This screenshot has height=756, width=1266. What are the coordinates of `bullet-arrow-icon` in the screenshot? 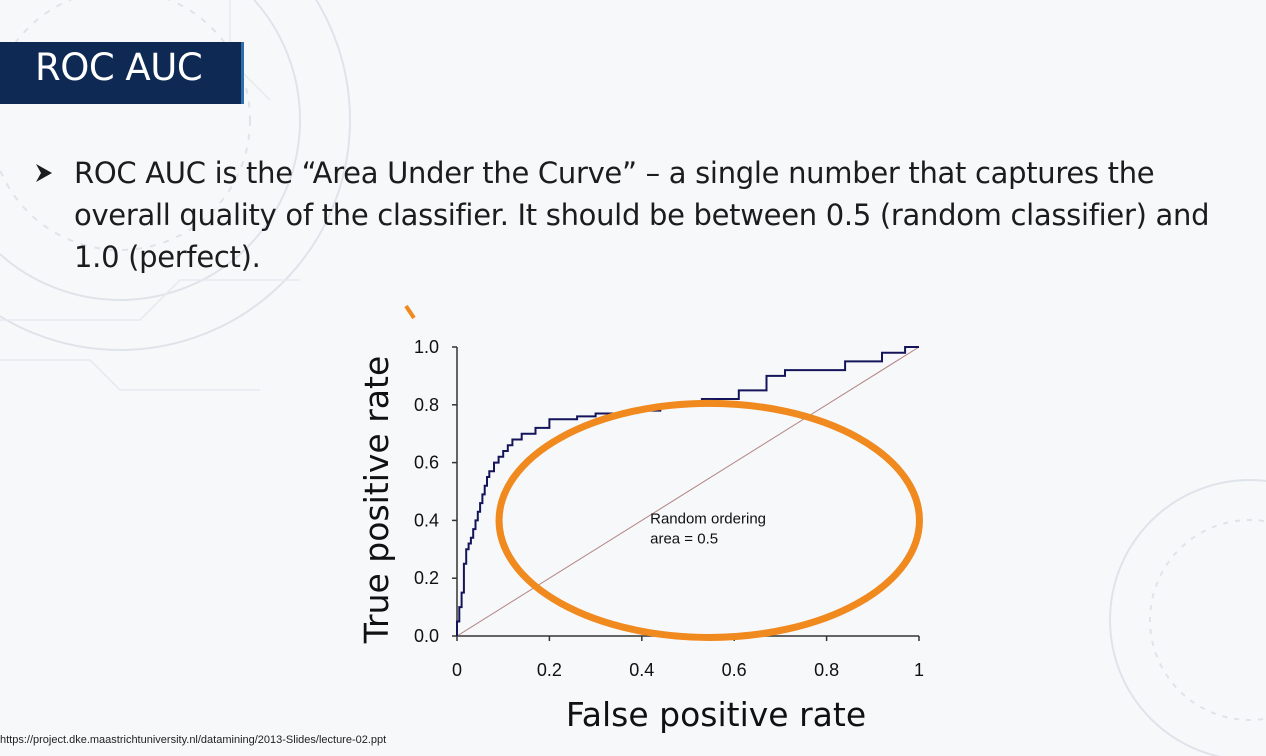 It's located at (44, 173).